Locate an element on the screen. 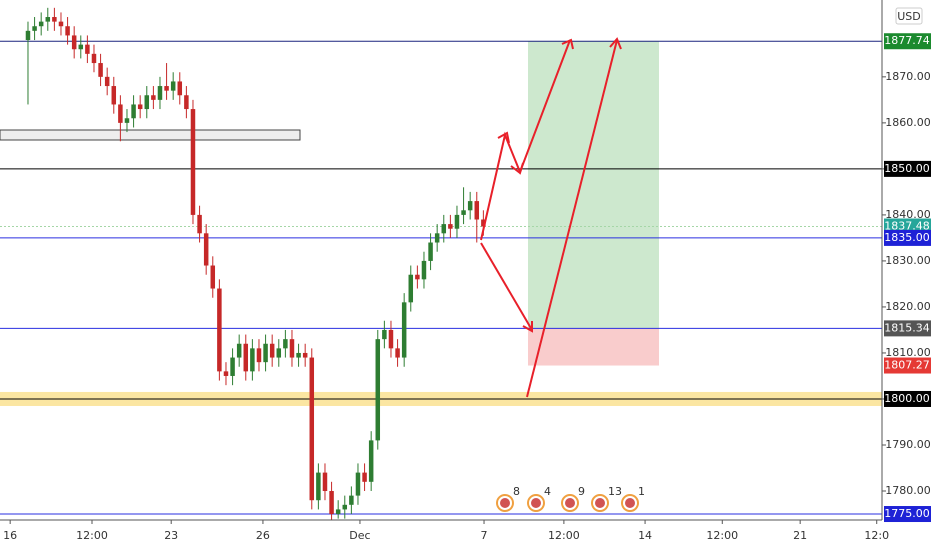 This screenshot has height=550, width=932. profit-zone is located at coordinates (593, 185).